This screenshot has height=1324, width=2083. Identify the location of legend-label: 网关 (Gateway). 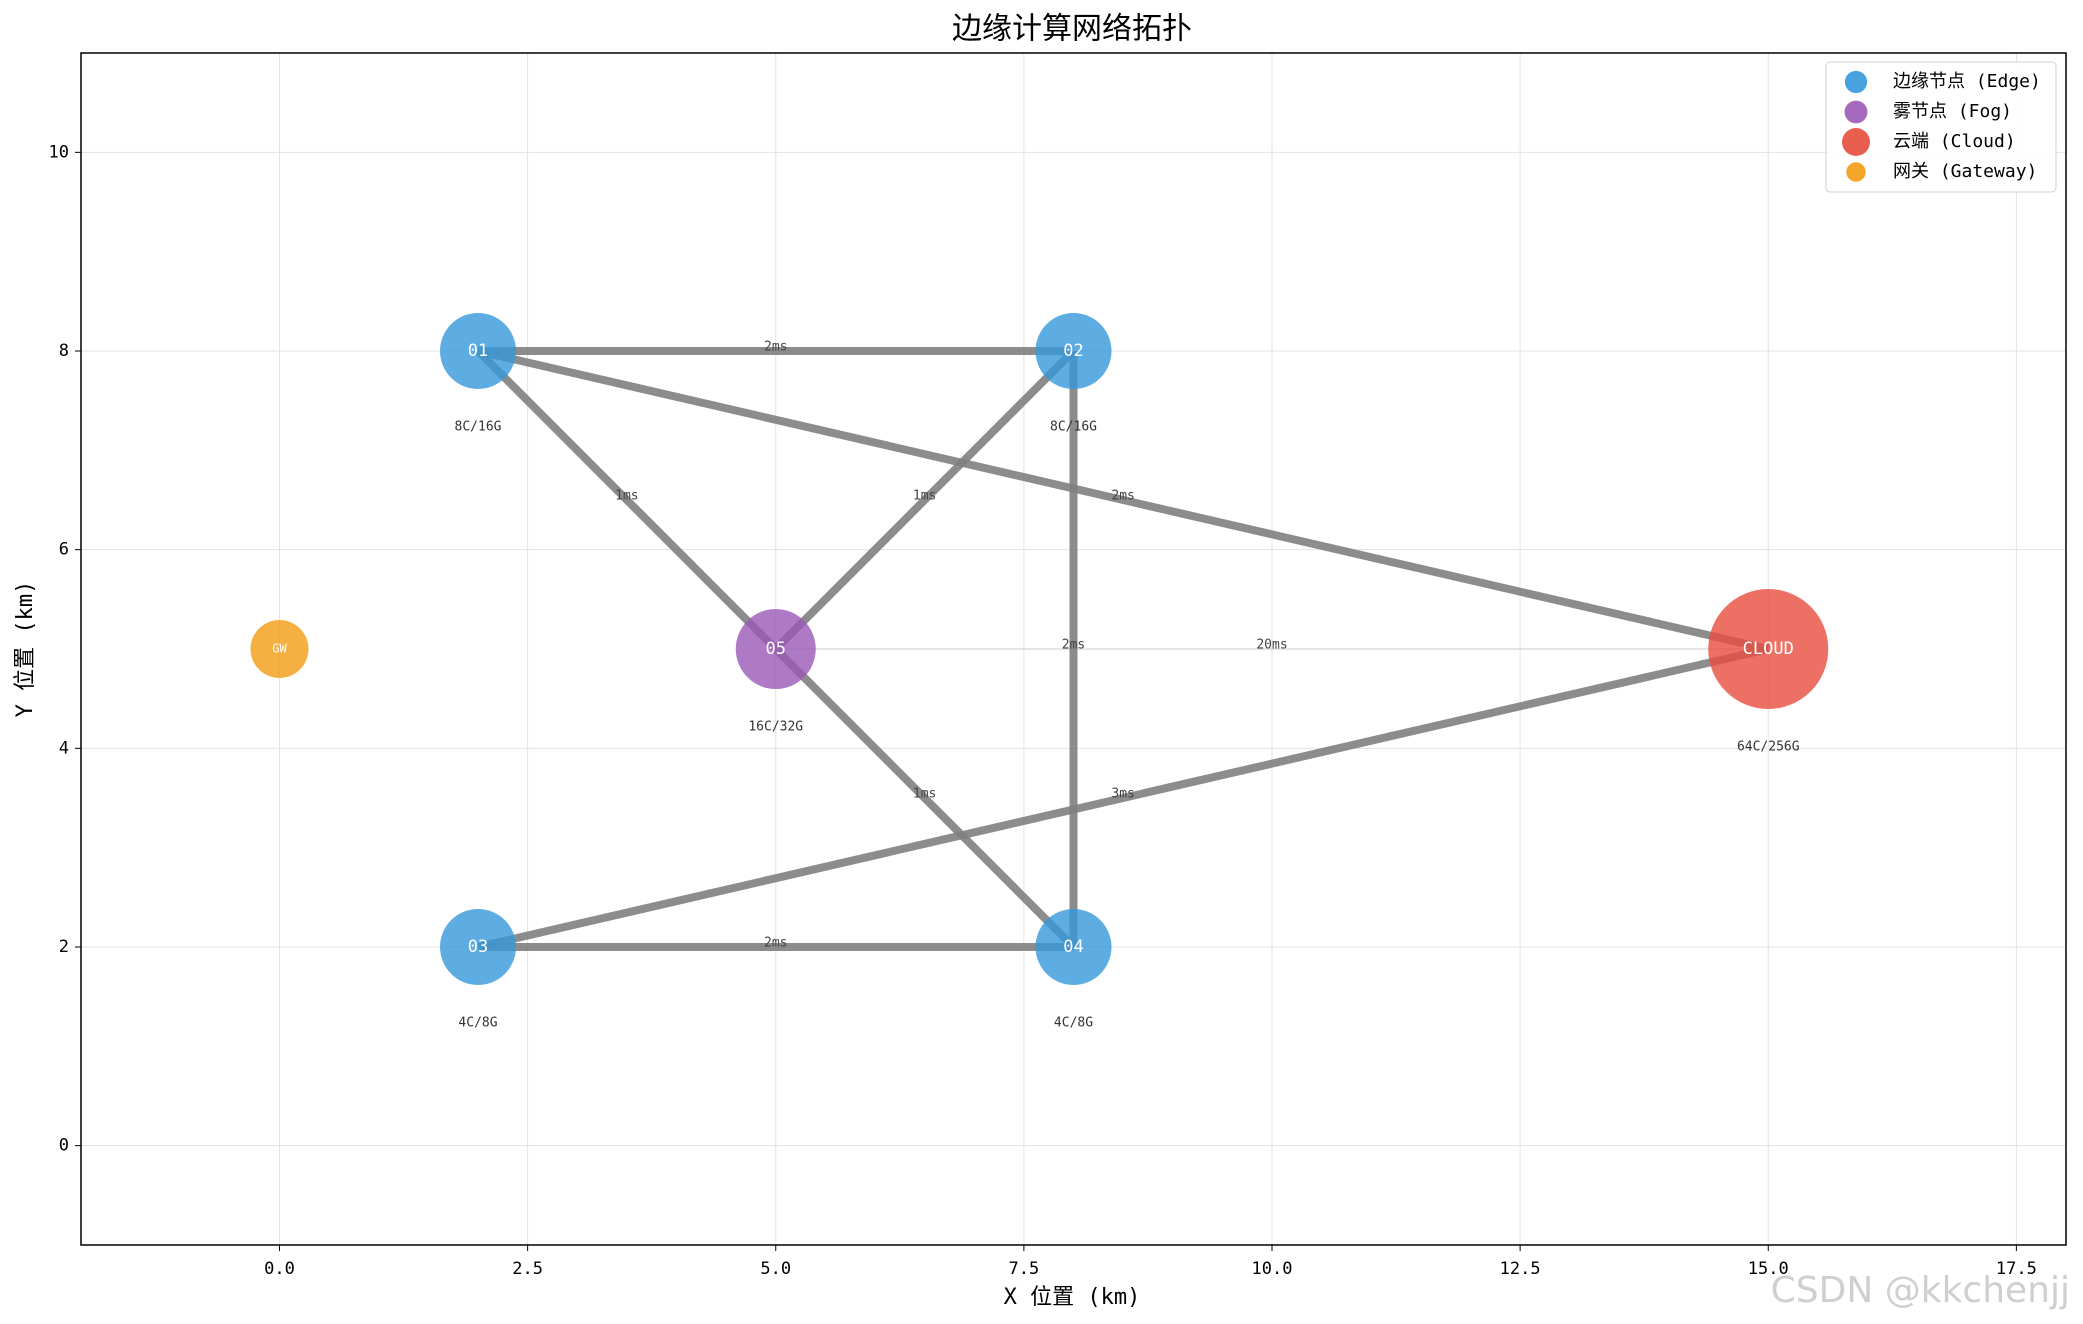
(1965, 171).